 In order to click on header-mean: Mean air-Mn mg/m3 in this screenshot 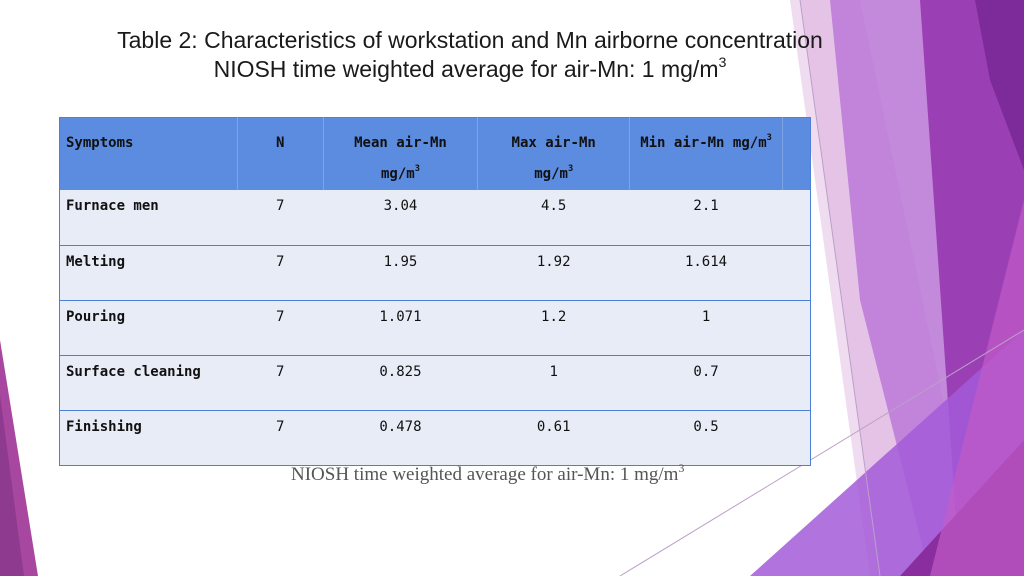, I will do `click(401, 153)`.